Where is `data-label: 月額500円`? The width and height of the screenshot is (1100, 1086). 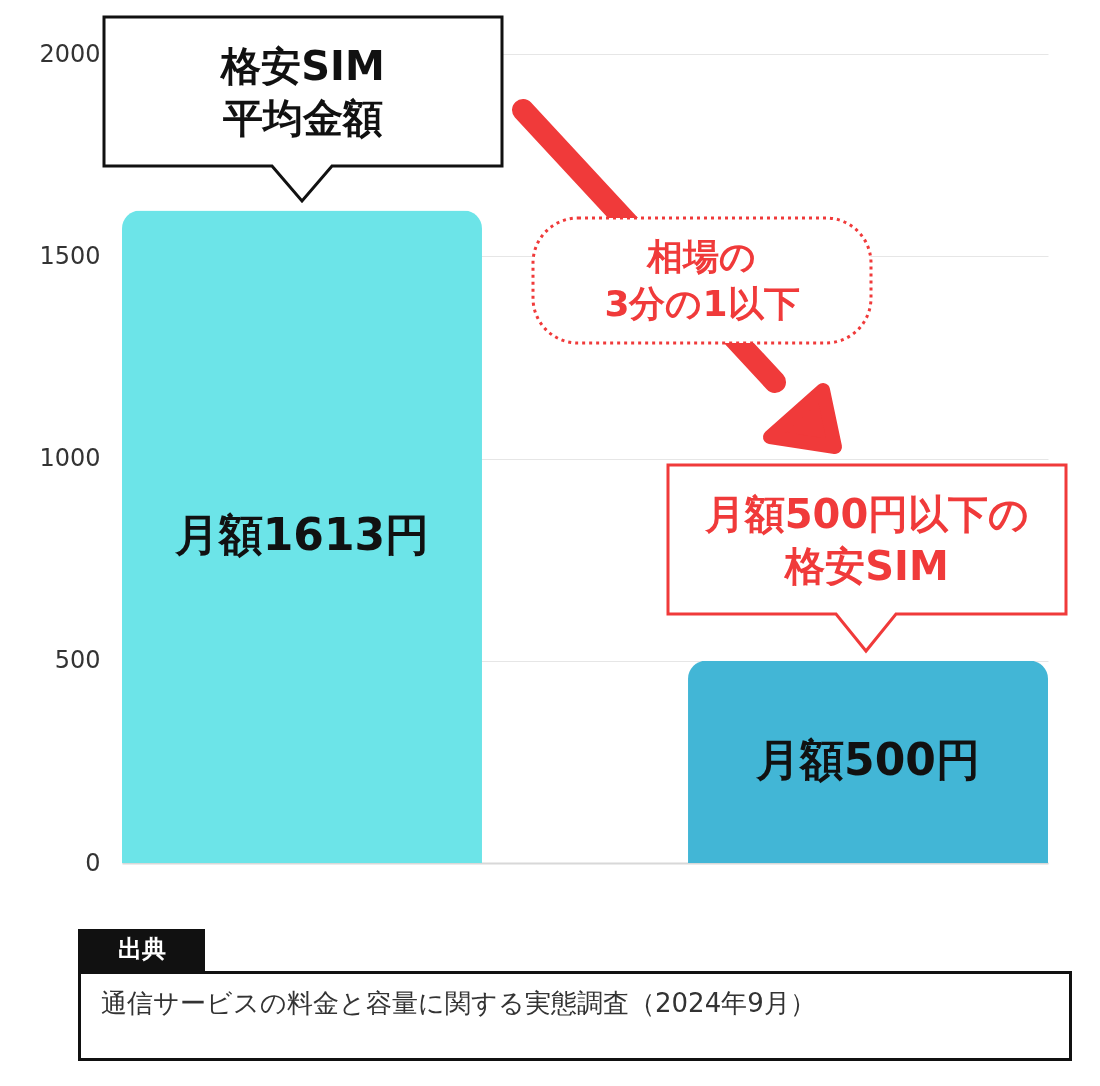
data-label: 月額500円 is located at coordinates (867, 759).